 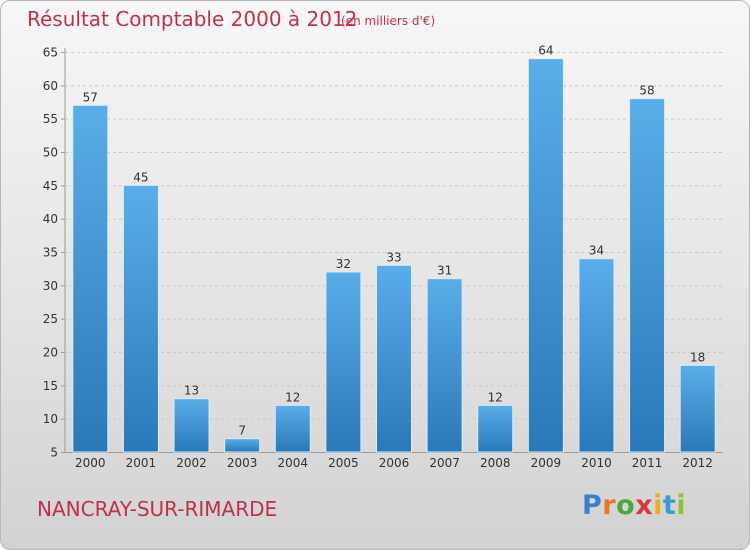 I want to click on bar-value-label: 64, so click(x=545, y=51).